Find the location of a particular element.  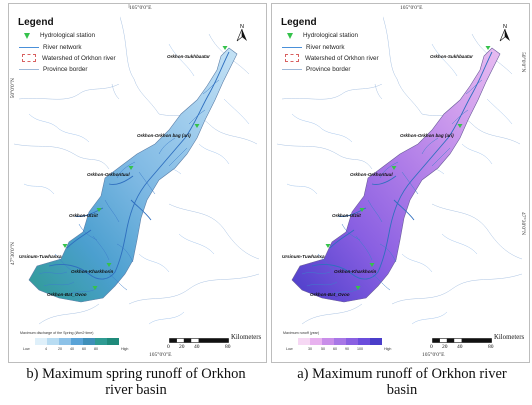

right-latitude-lower: 47°30'0"N is located at coordinates (523, 224).